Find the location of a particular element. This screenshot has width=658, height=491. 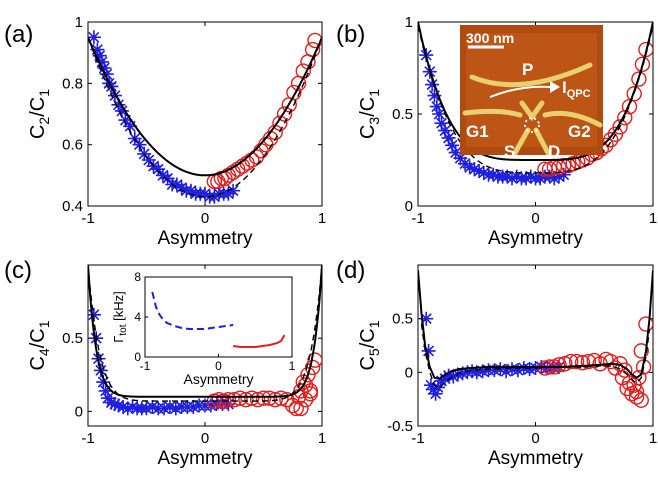

gate-p is located at coordinates (531, 75).